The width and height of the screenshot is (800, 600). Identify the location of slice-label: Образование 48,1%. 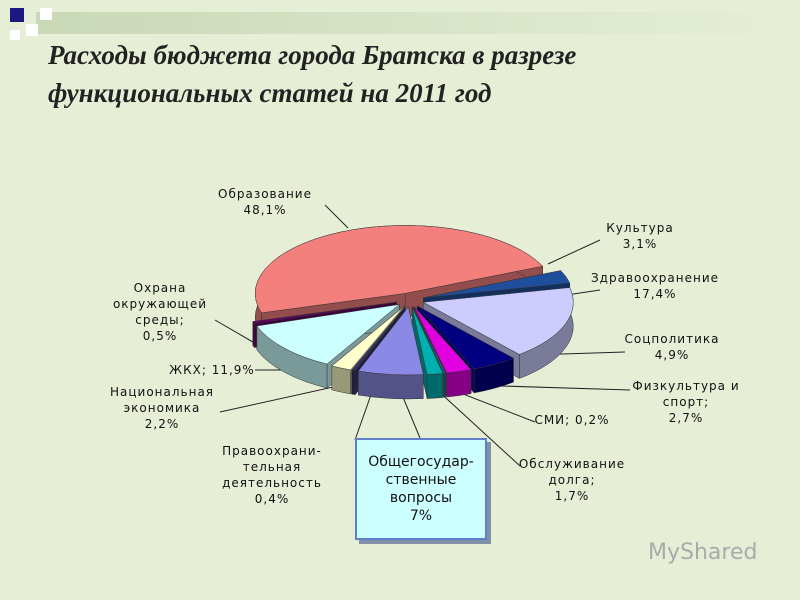
(265, 202).